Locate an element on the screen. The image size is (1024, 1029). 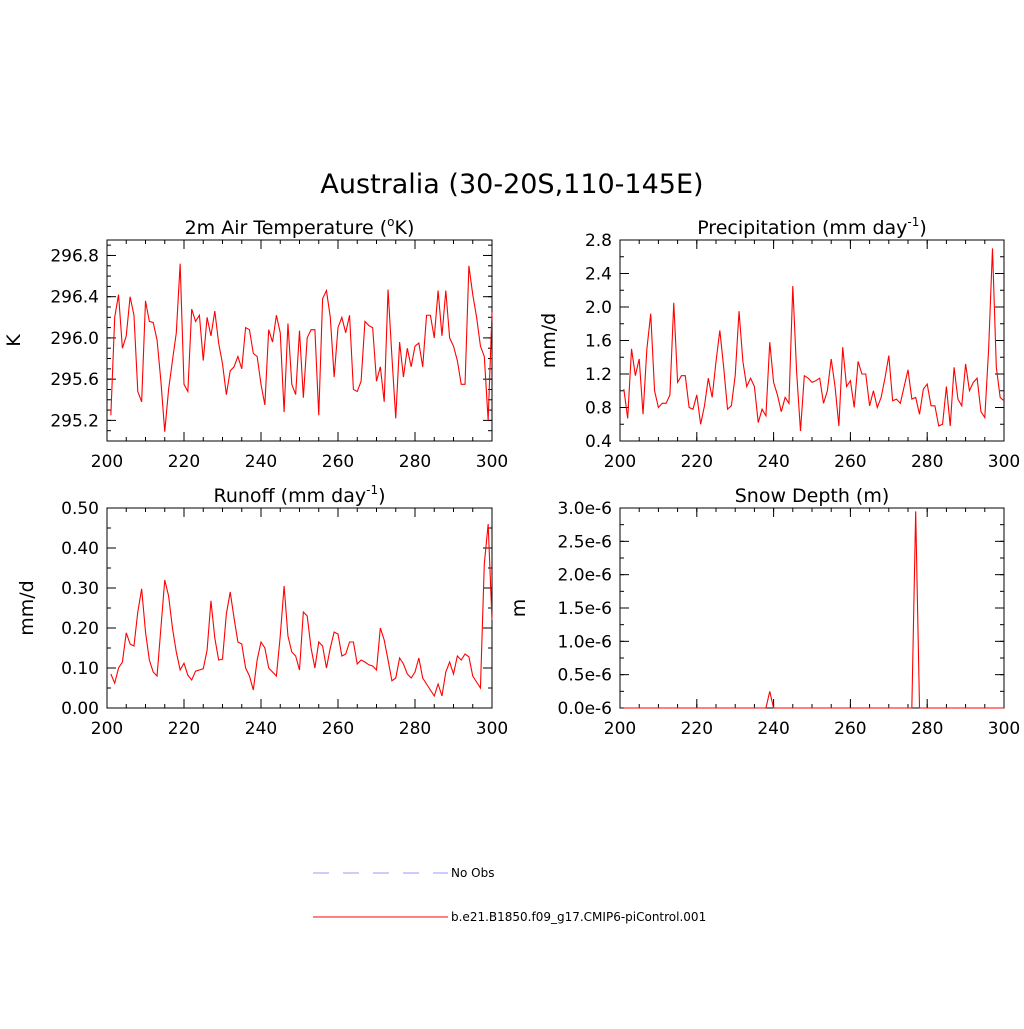
y-axis-label: K is located at coordinates (14, 340).